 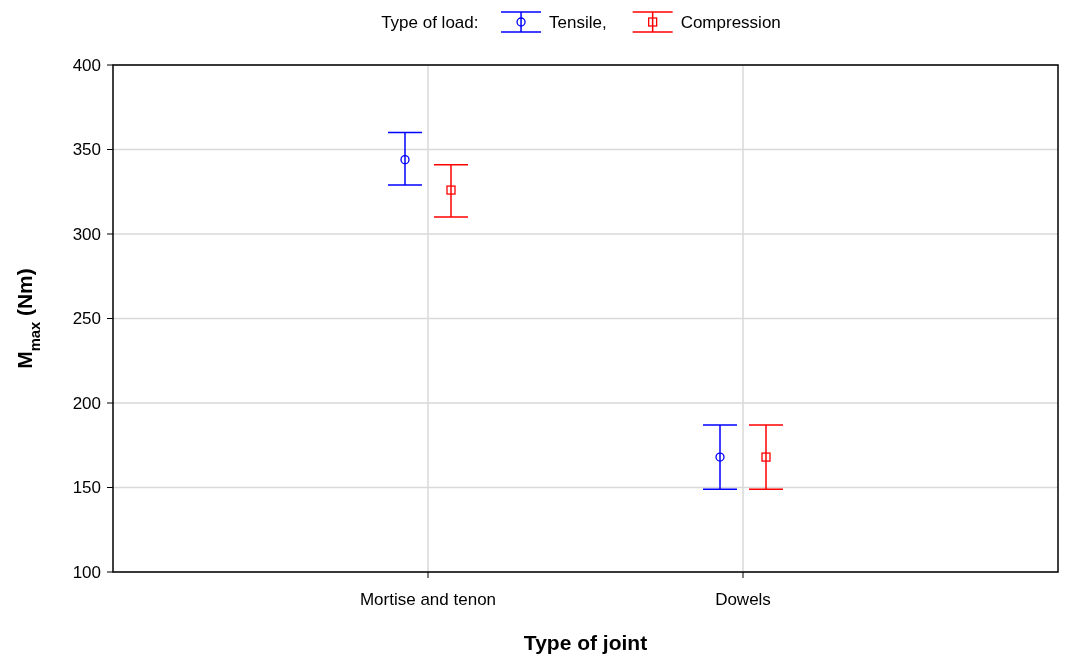 I want to click on x-tick-label: Mortise and tenon, so click(x=428, y=599).